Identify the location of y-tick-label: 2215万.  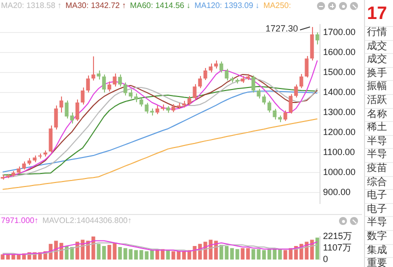
(337, 235).